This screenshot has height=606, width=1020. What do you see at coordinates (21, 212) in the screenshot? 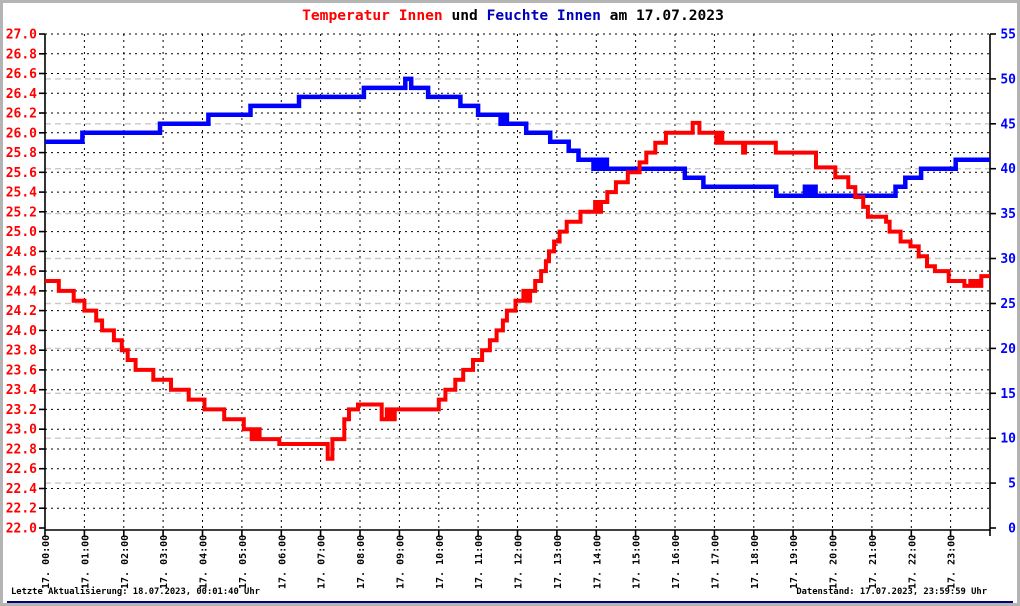
I see `left-axis-label: 25.2` at bounding box center [21, 212].